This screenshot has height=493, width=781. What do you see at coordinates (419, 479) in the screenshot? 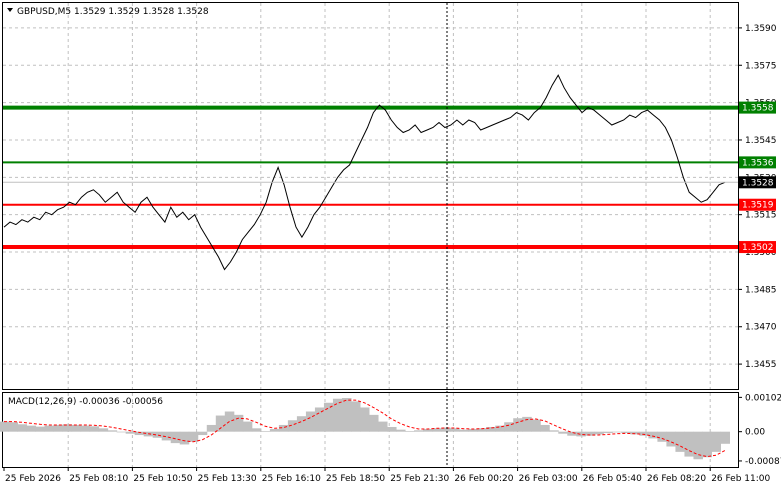
I see `time-tick-label: 25 Feb 21:30` at bounding box center [419, 479].